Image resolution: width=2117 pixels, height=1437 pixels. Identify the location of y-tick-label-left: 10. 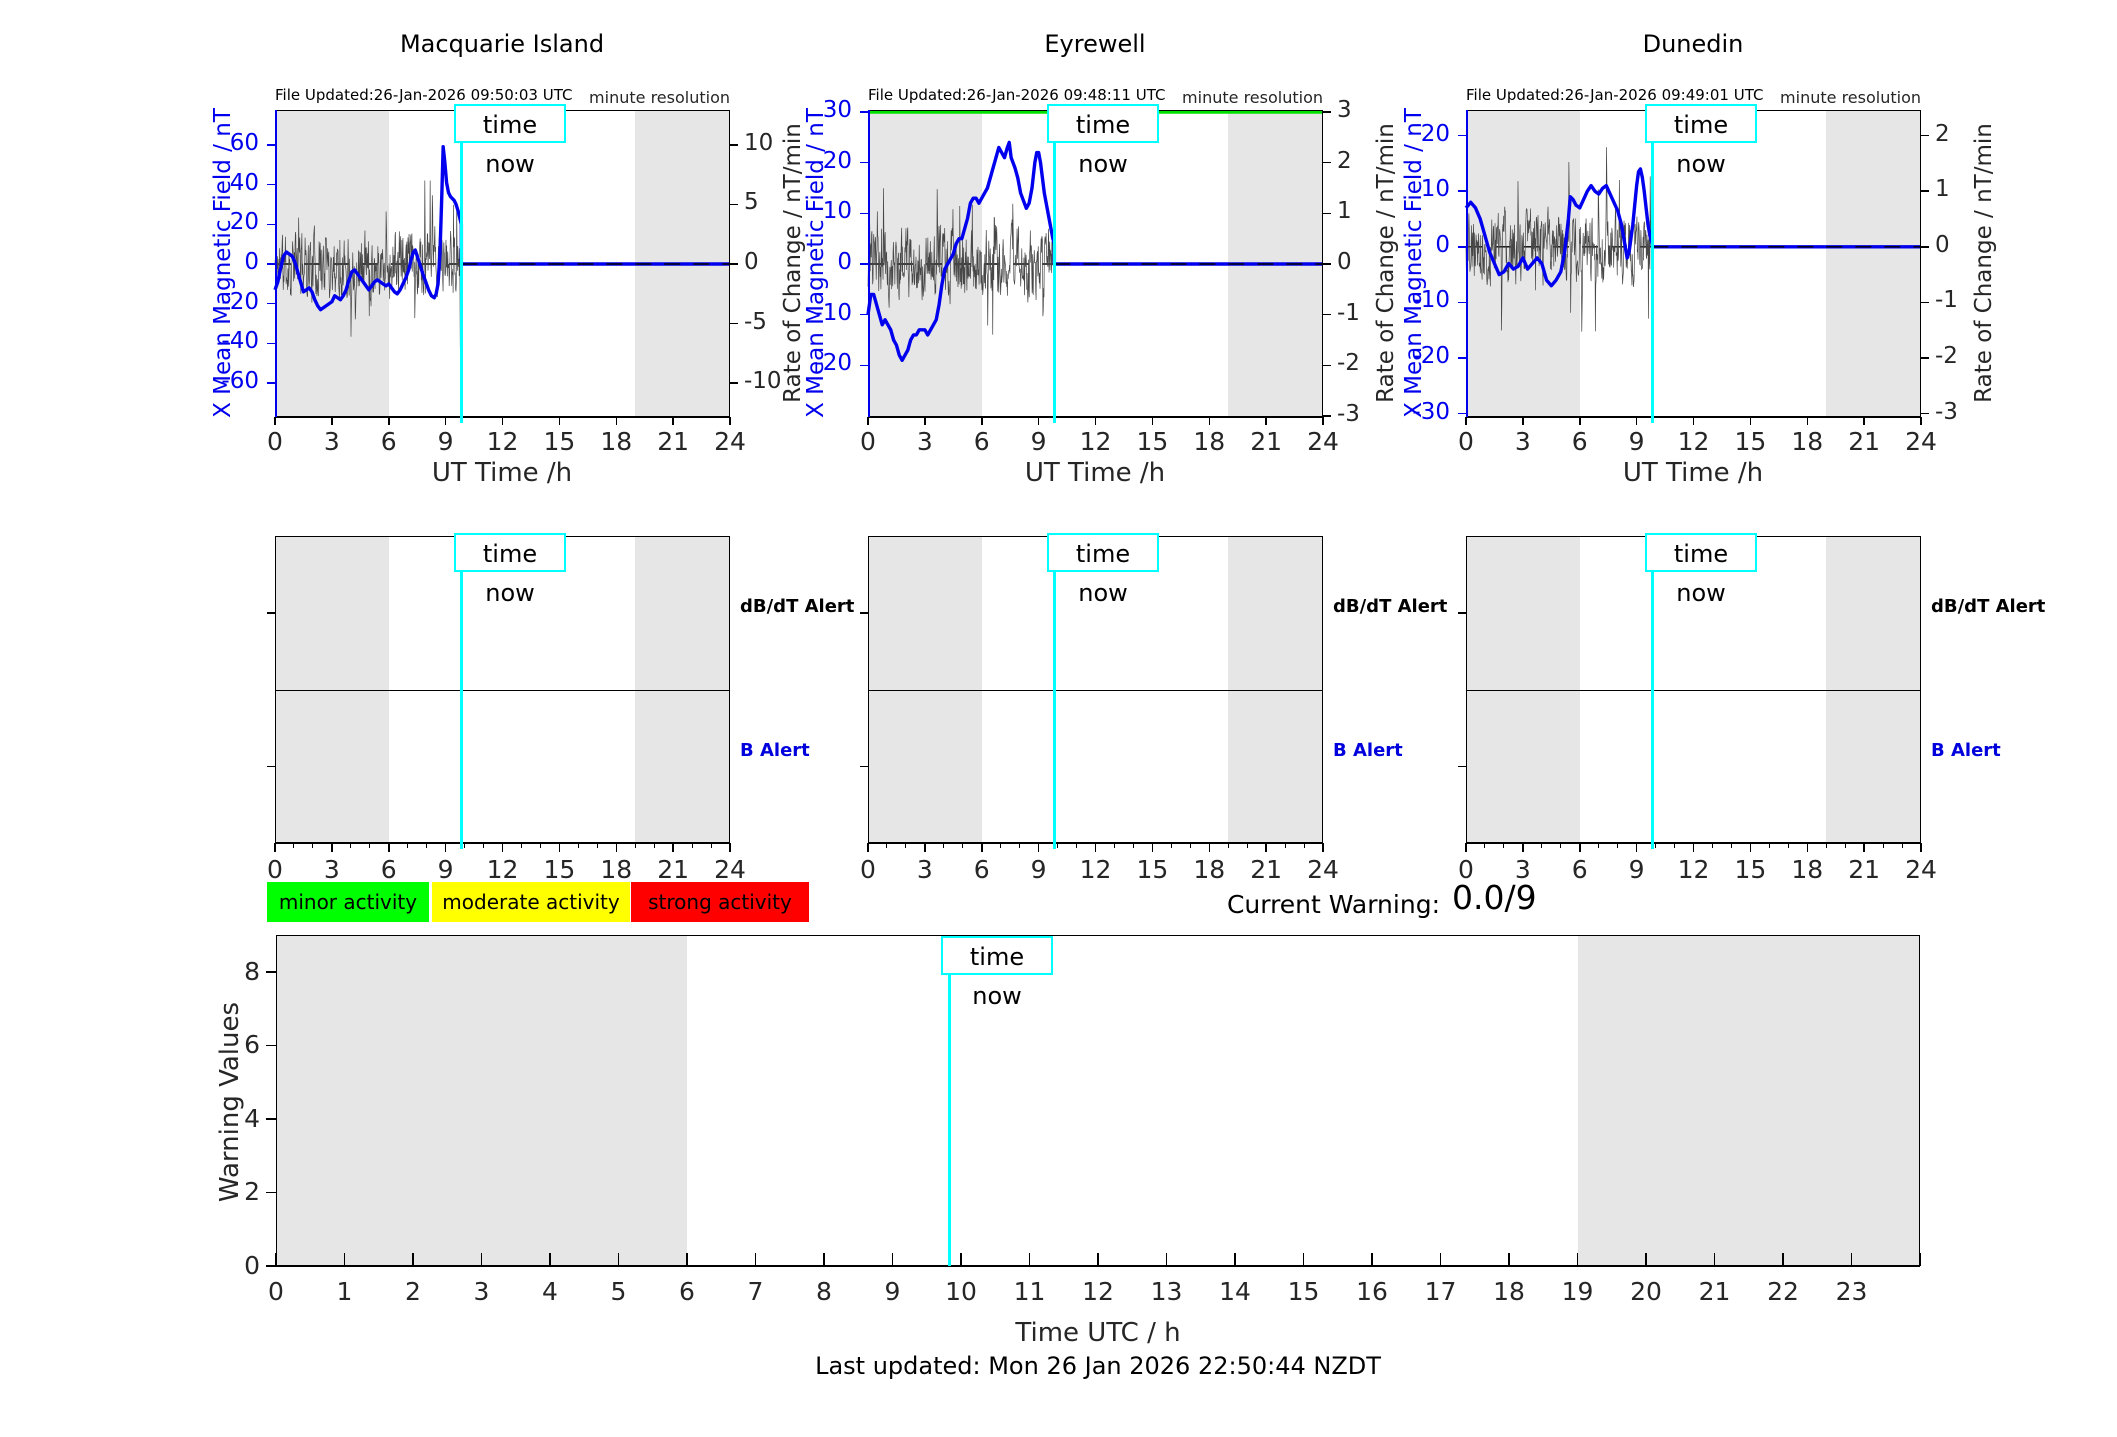
(1435, 189).